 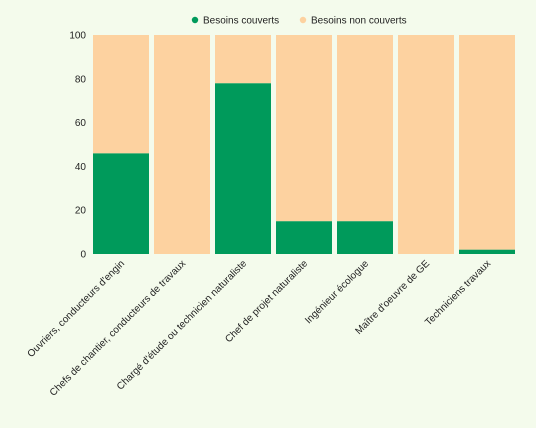 What do you see at coordinates (182, 325) in the screenshot?
I see `x-category-label: Chargé d'étude ou technicien naturaliste` at bounding box center [182, 325].